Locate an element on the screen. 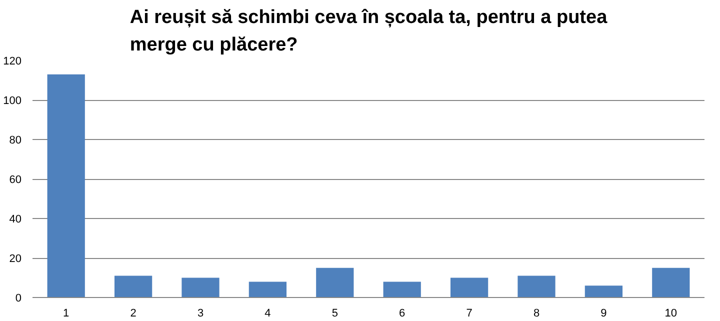 The height and width of the screenshot is (321, 720). x-tick-label: 7 is located at coordinates (469, 314).